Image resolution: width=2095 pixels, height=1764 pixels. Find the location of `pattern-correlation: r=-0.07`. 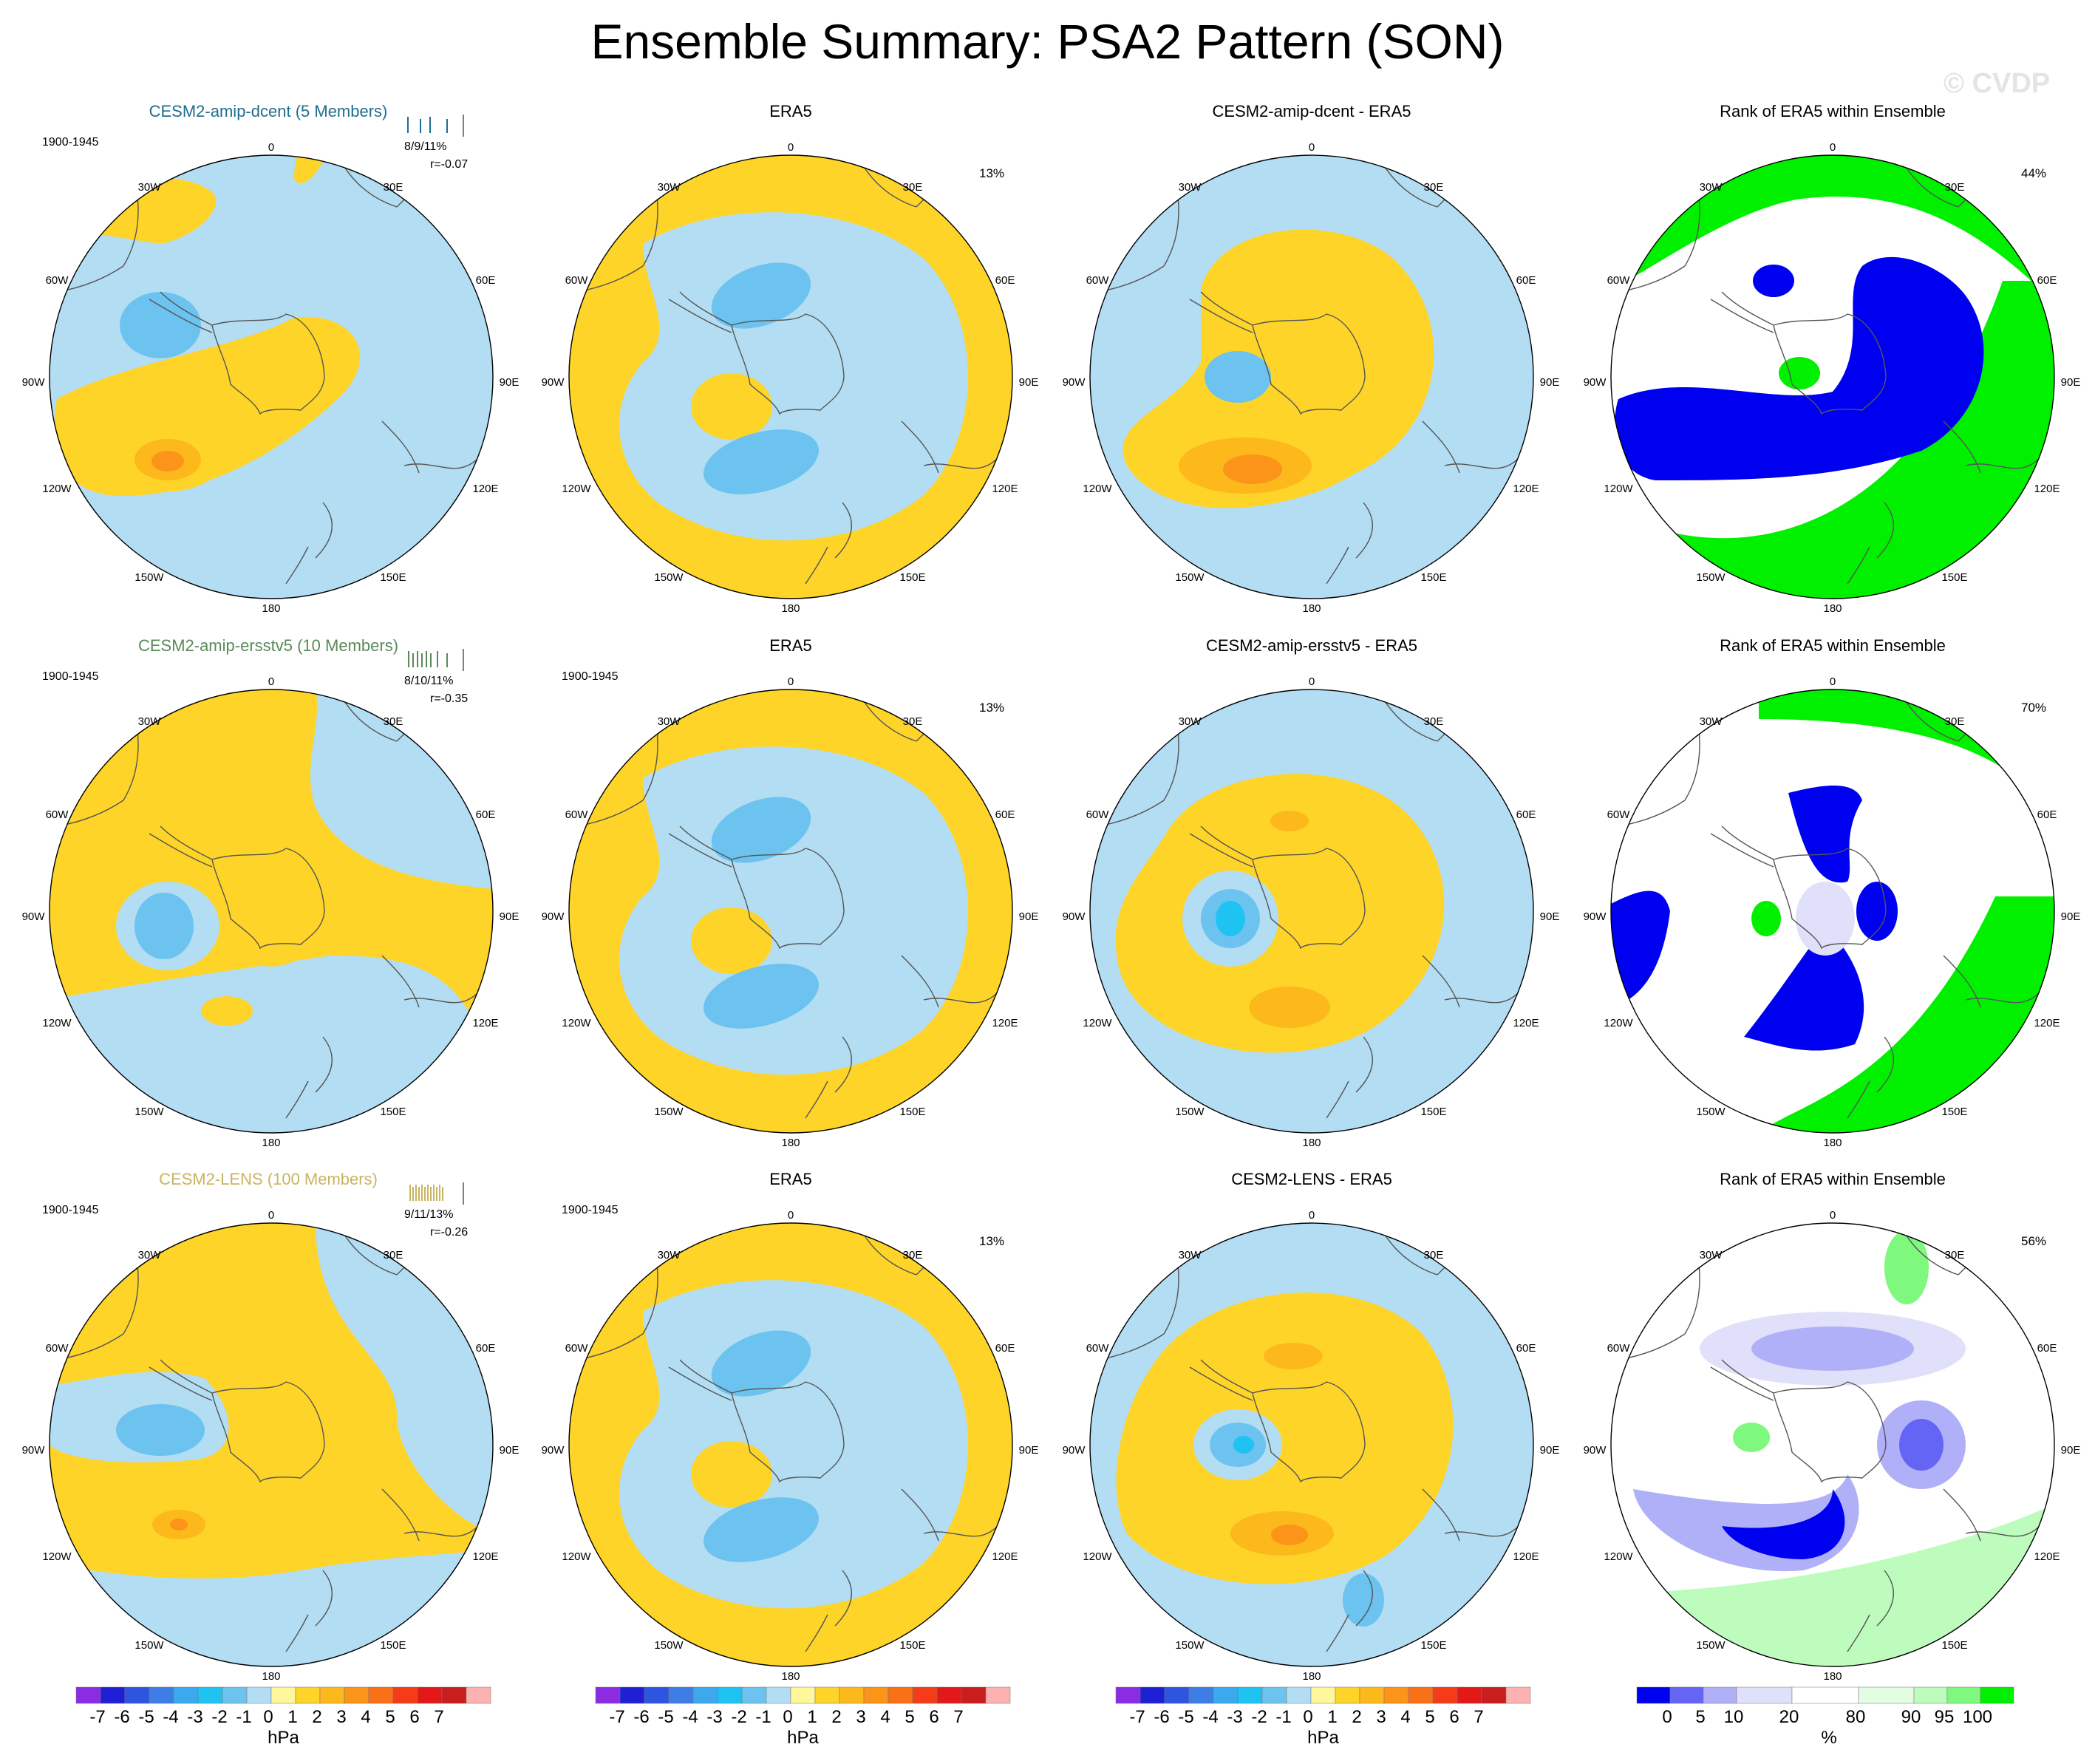

pattern-correlation: r=-0.07 is located at coordinates (449, 164).